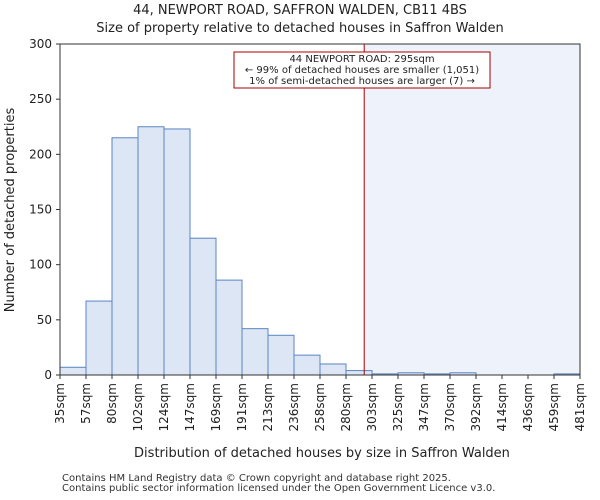 This screenshot has width=600, height=500. I want to click on x-tick-label: 147sqm, so click(190, 407).